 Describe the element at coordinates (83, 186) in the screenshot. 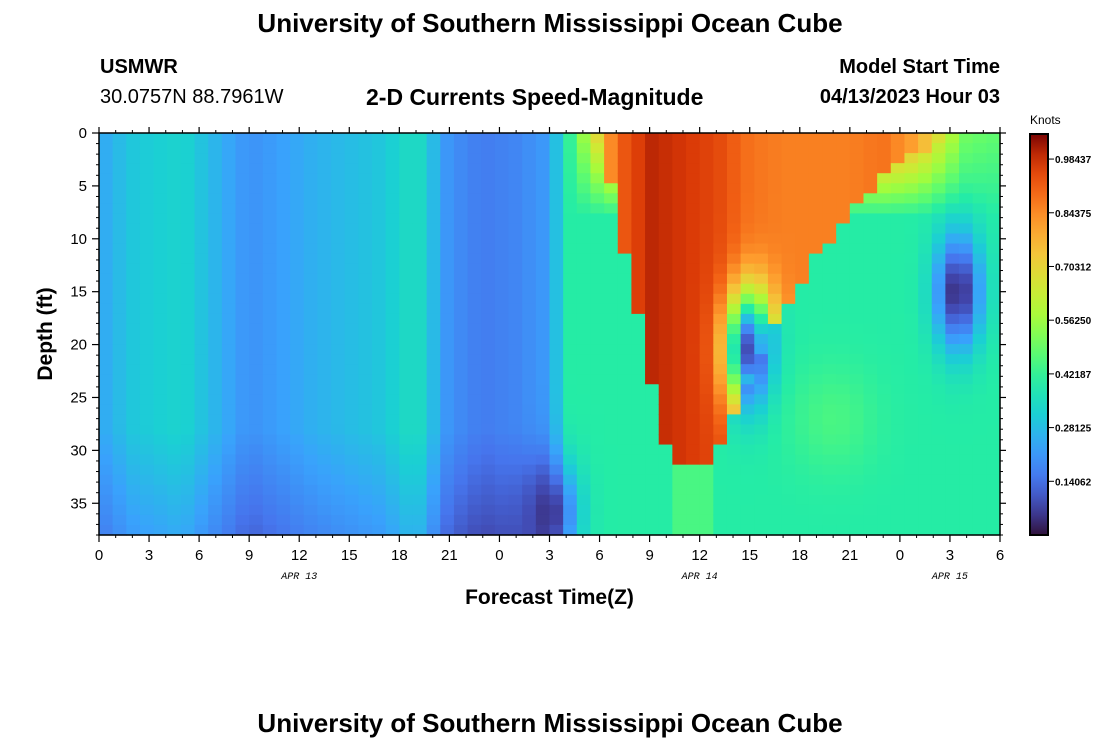

I see `y-tick-label: 5` at that location.